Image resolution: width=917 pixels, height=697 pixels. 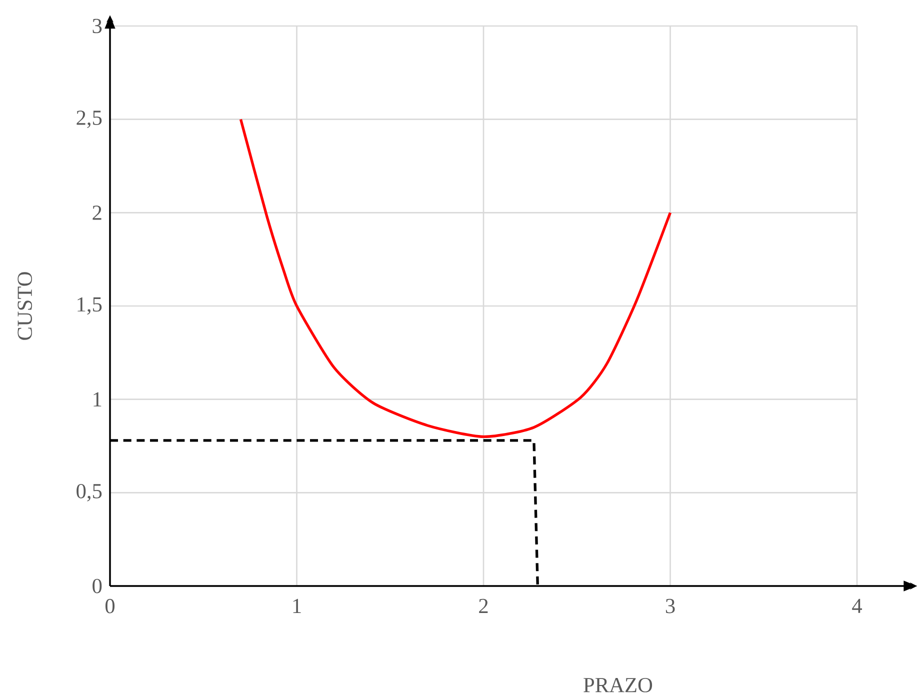 What do you see at coordinates (670, 606) in the screenshot?
I see `x-tick-label: 3` at bounding box center [670, 606].